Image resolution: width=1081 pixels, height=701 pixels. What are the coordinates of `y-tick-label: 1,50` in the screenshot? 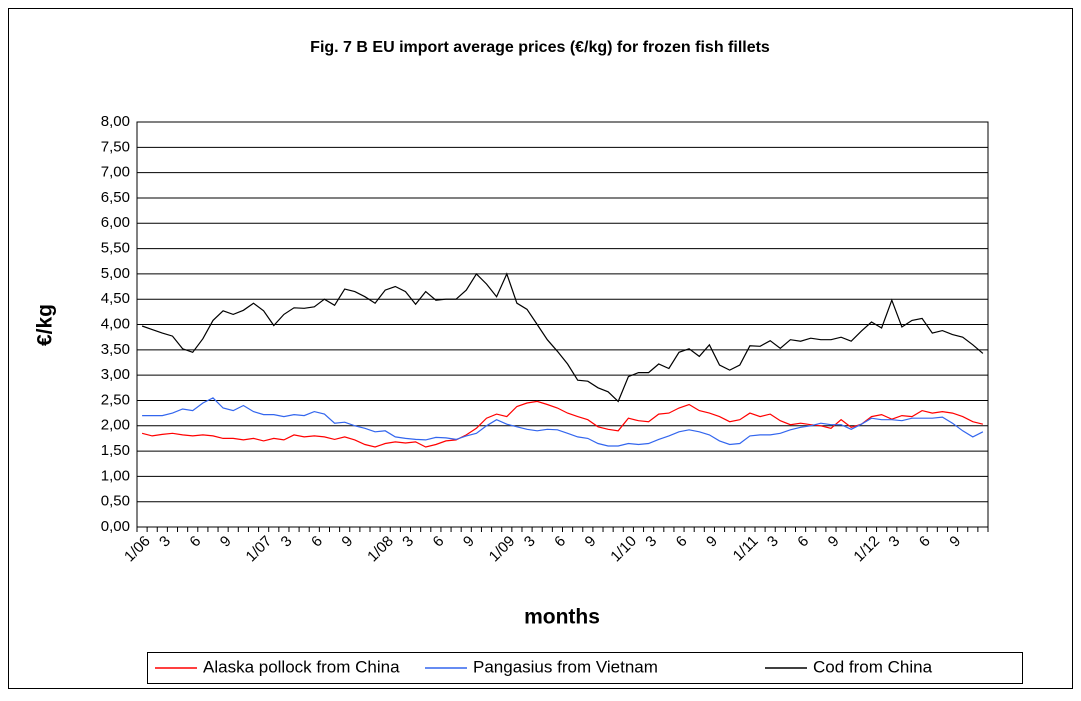 It's located at (115, 450).